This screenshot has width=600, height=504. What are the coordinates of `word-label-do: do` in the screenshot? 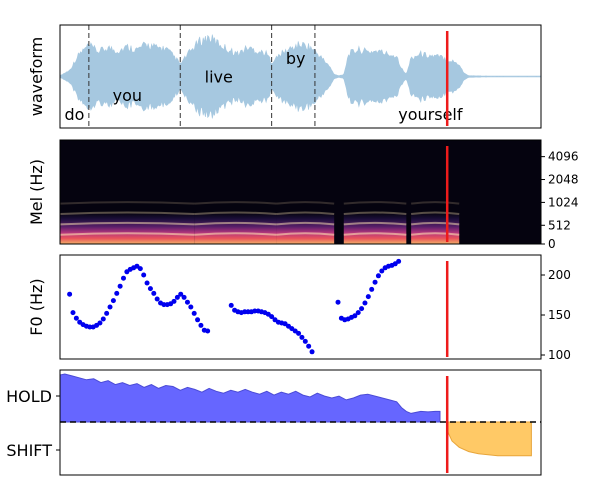 It's located at (74, 114).